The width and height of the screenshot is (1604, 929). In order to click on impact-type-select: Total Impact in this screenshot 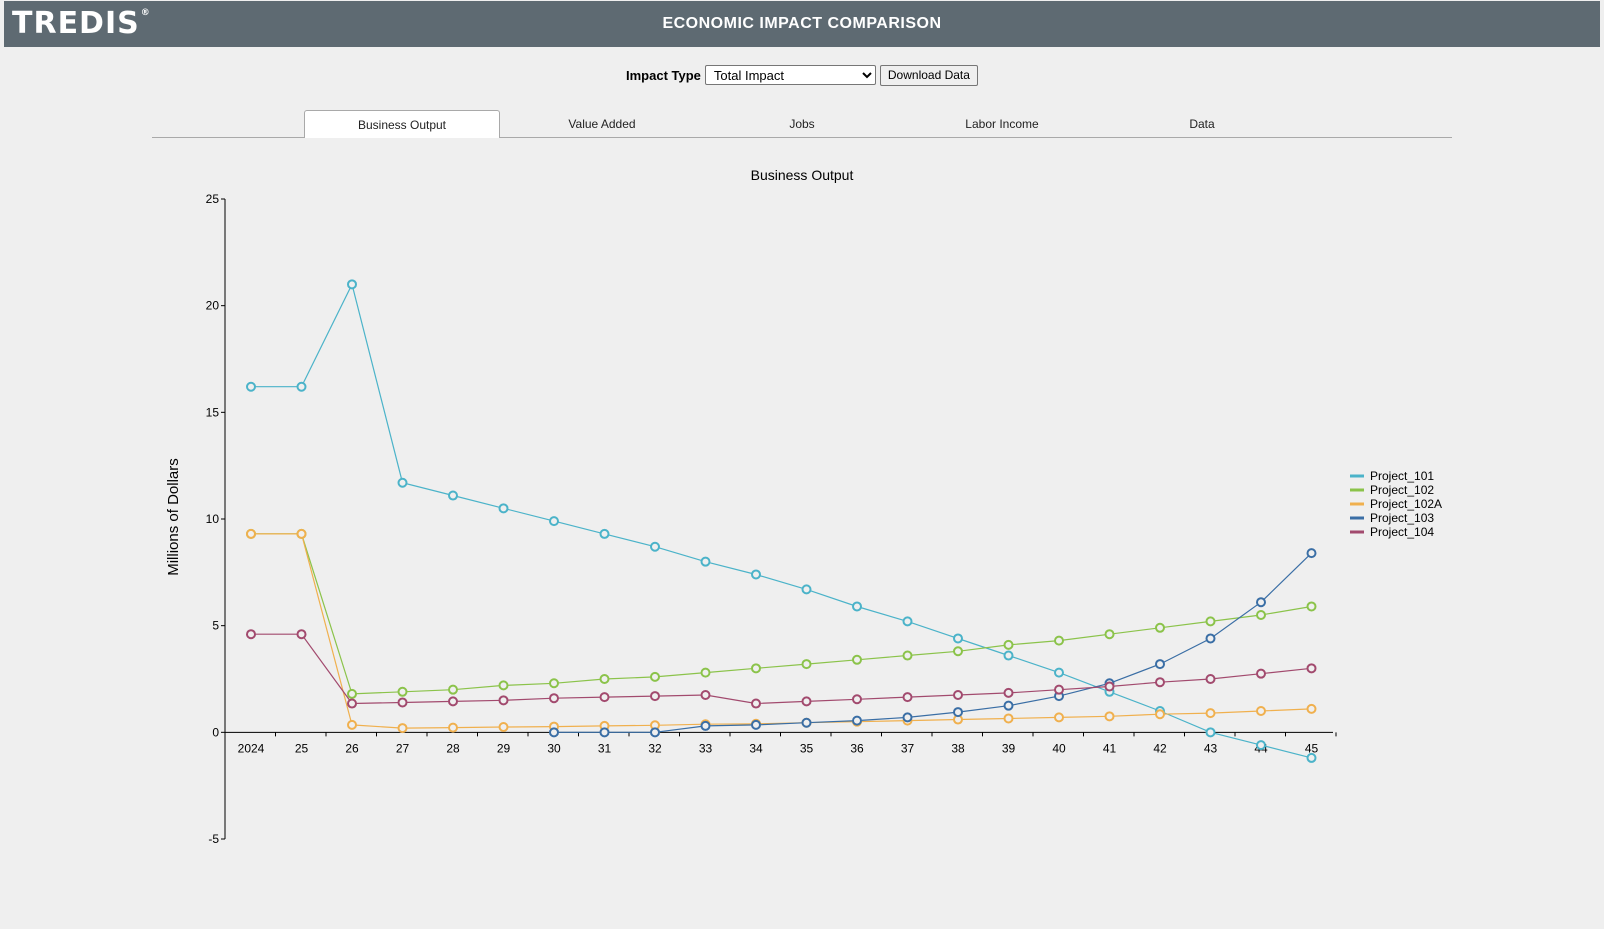, I will do `click(790, 75)`.